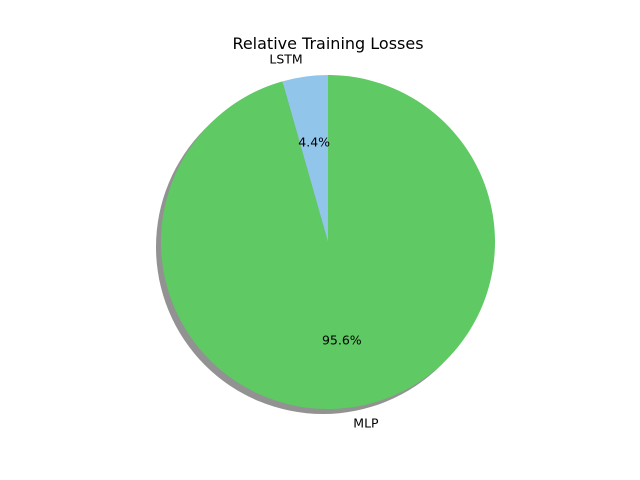  What do you see at coordinates (314, 141) in the screenshot?
I see `pct-label-lstm: 4.4%` at bounding box center [314, 141].